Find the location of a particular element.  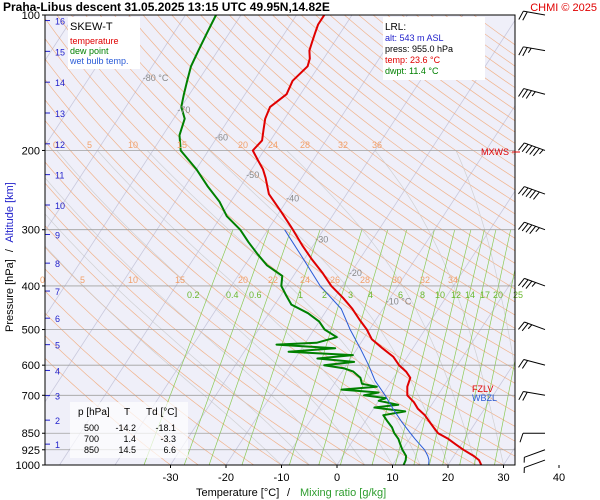

altitude-tick-label: 12 is located at coordinates (60, 145).